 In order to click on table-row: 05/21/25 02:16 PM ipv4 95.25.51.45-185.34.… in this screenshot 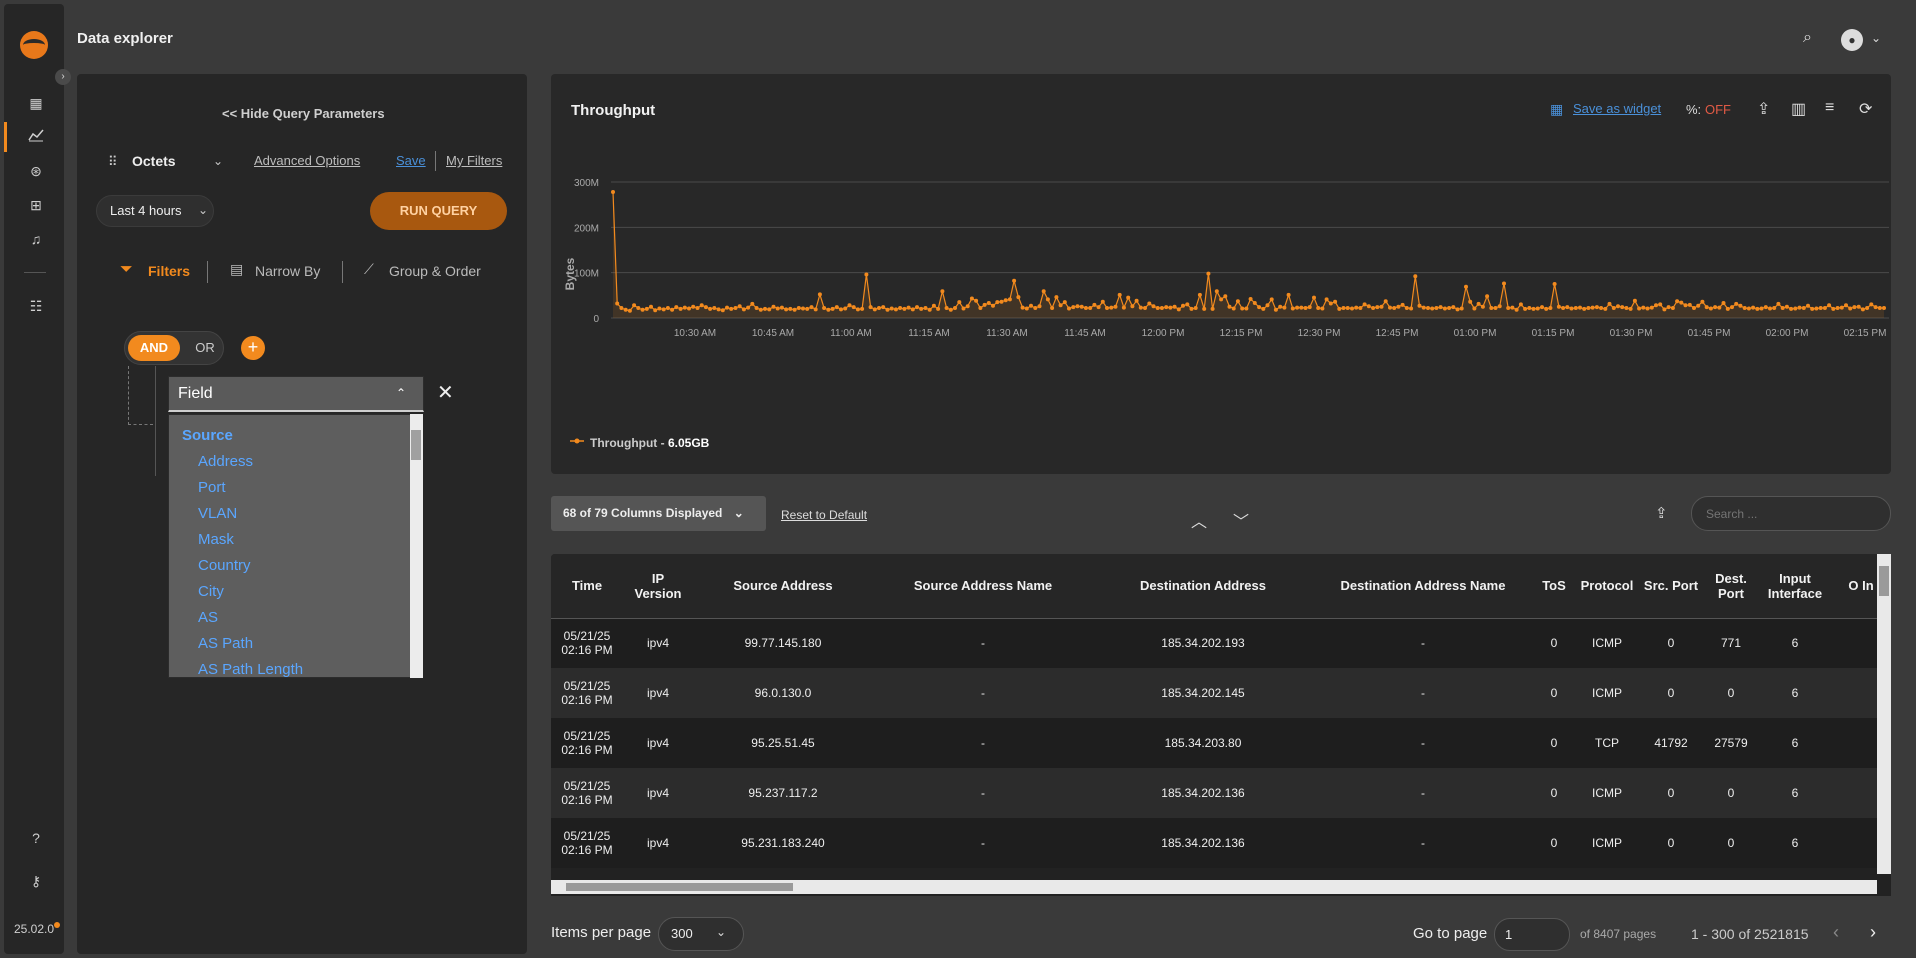, I will do `click(1221, 743)`.